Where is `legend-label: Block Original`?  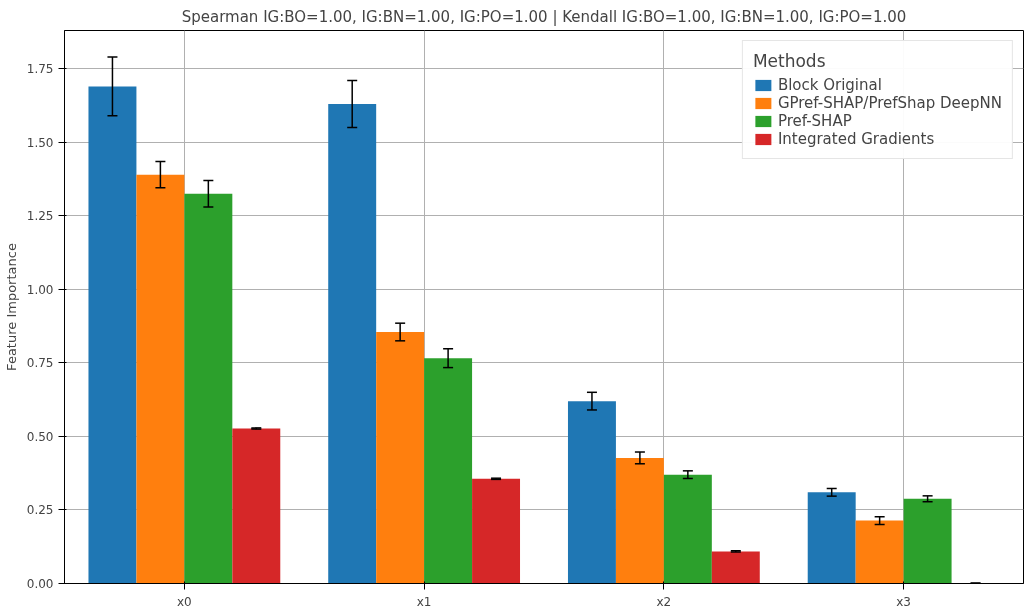
legend-label: Block Original is located at coordinates (829, 85).